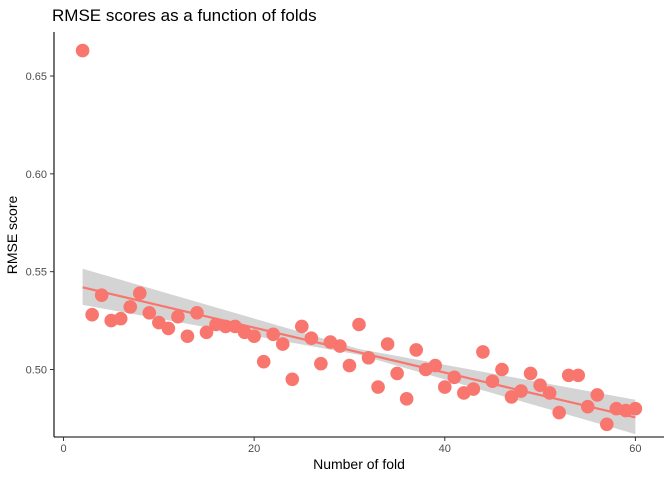 The width and height of the screenshot is (672, 480). What do you see at coordinates (12, 235) in the screenshot?
I see `y-axis-title: RMSE score` at bounding box center [12, 235].